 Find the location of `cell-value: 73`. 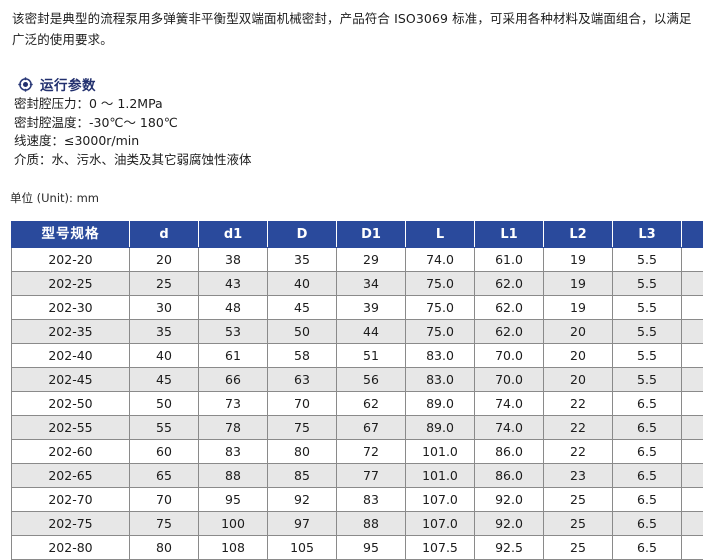

cell-value: 73 is located at coordinates (233, 404).